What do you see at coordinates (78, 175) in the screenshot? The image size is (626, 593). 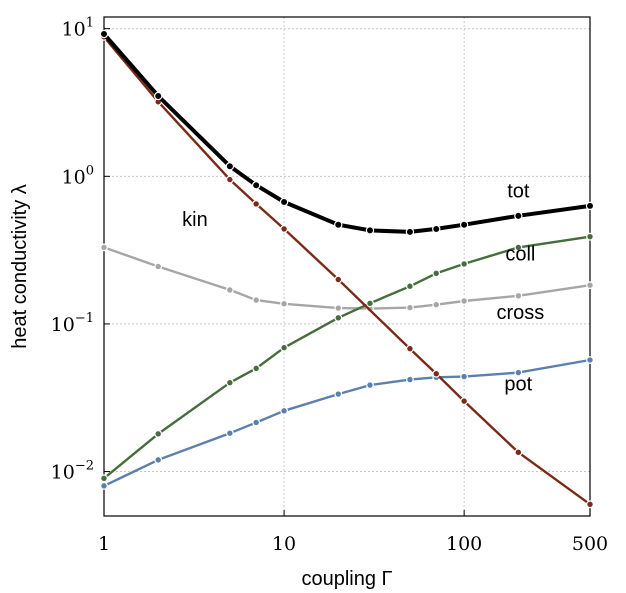 I see `y-tick-label: 10⁰` at bounding box center [78, 175].